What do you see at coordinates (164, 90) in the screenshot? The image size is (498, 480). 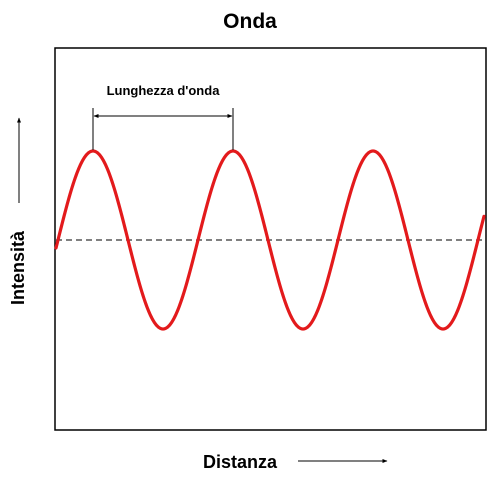 I see `wavelength-label: Lunghezza d'onda` at bounding box center [164, 90].